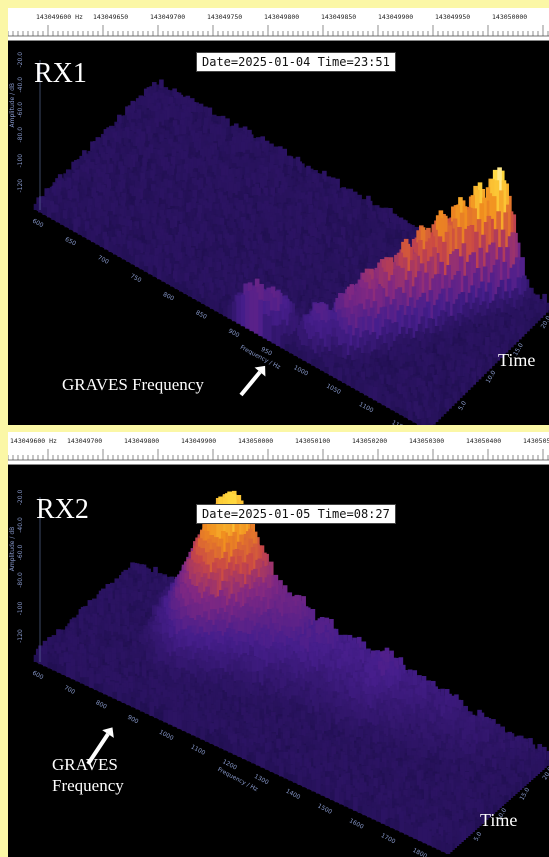 The height and width of the screenshot is (857, 549). What do you see at coordinates (250, 383) in the screenshot?
I see `arrow-shaft` at bounding box center [250, 383].